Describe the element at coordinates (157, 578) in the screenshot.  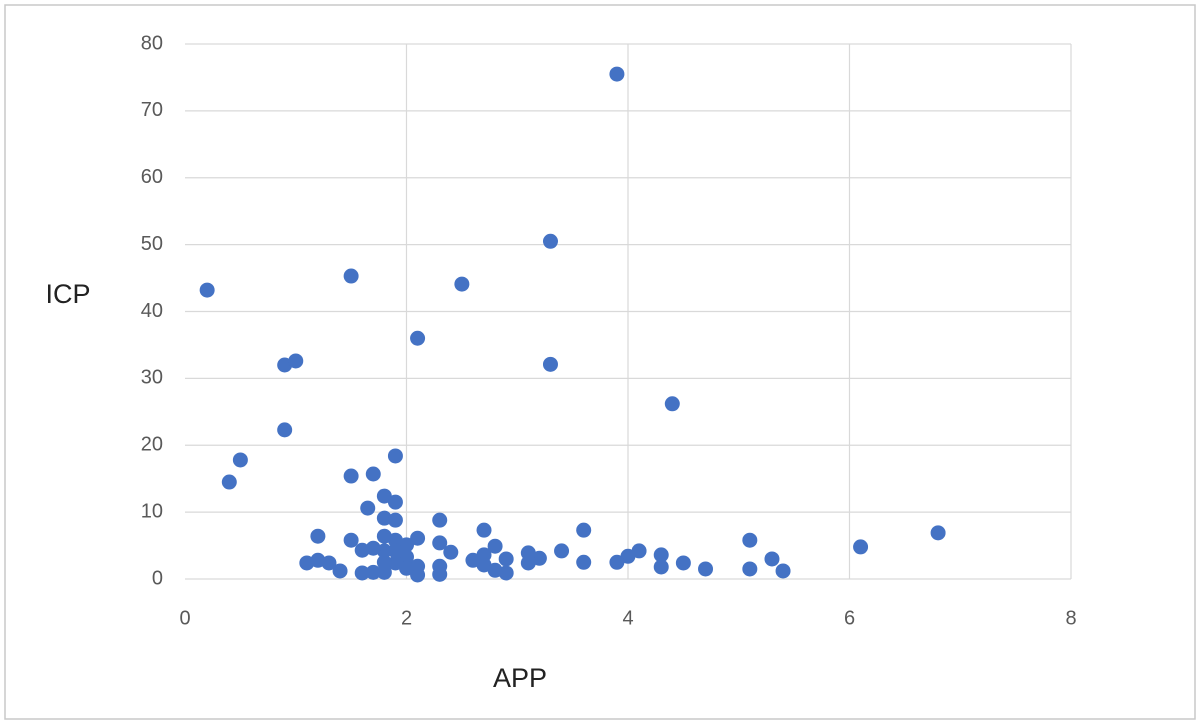
I see `y-tick-label: 0` at that location.